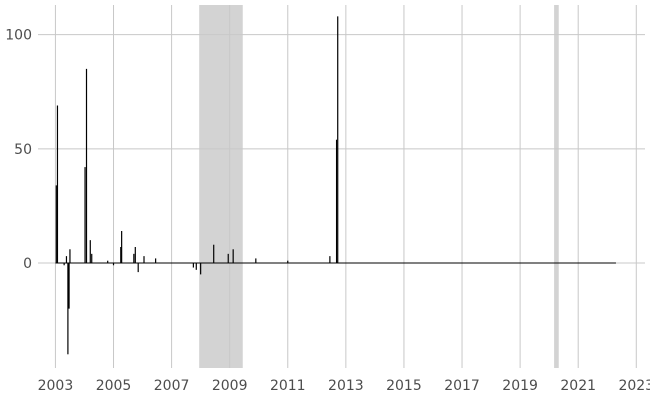  What do you see at coordinates (114, 386) in the screenshot?
I see `x-tick-label: 2005` at bounding box center [114, 386].